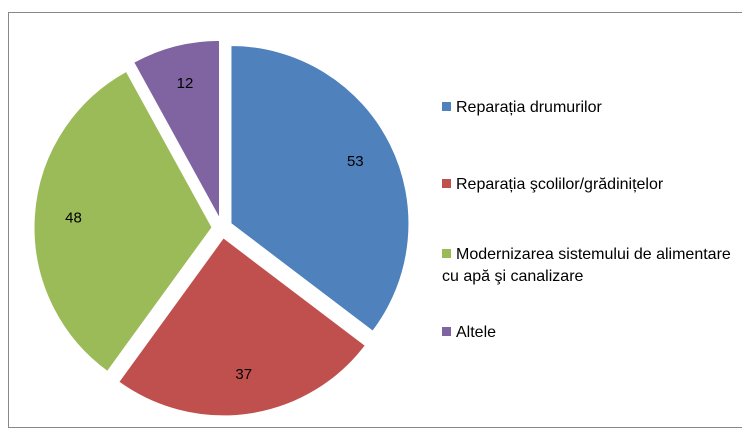 The image size is (742, 430). What do you see at coordinates (355, 161) in the screenshot?
I see `data-label: 53` at bounding box center [355, 161].